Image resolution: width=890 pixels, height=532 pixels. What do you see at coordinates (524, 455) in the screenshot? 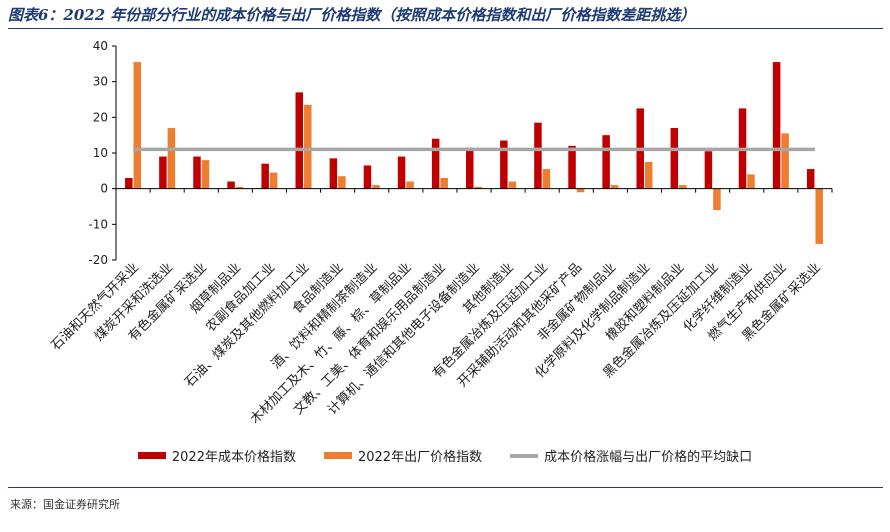
I see `legend-swatch-gap` at bounding box center [524, 455].